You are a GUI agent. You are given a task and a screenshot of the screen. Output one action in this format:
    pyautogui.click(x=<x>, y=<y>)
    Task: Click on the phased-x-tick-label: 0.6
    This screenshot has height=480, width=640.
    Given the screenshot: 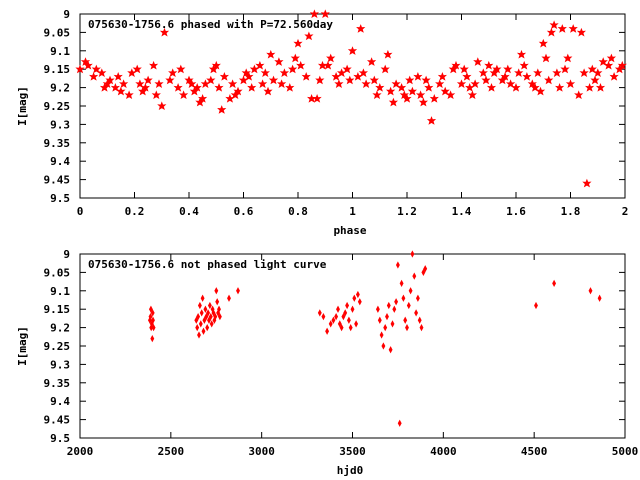 What is the action you would take?
    pyautogui.click(x=244, y=211)
    